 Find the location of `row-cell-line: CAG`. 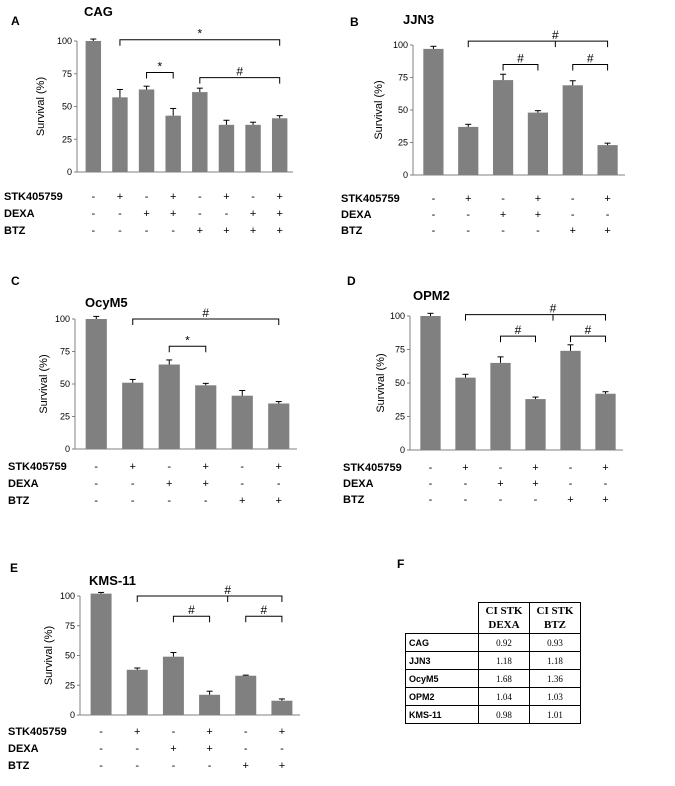

row-cell-line: CAG is located at coordinates (442, 642).